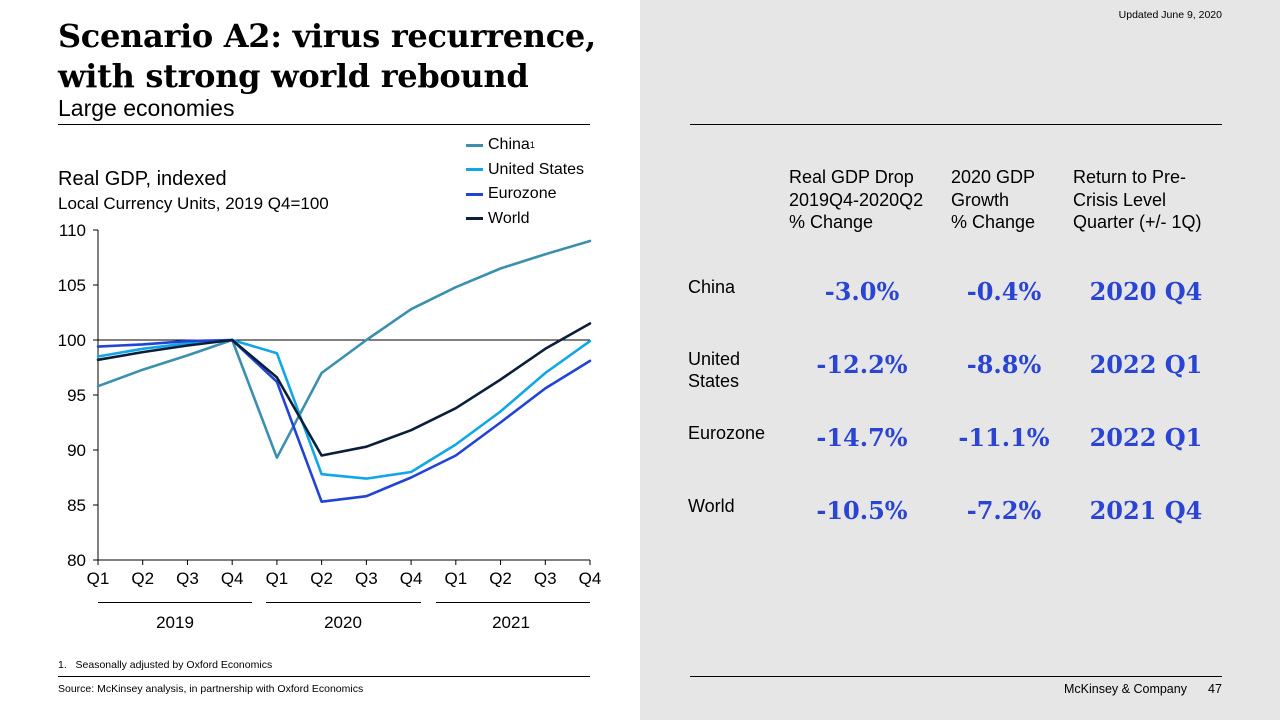 The image size is (1280, 720). What do you see at coordinates (862, 364) in the screenshot?
I see `cell-united-states-drop: -12.2%` at bounding box center [862, 364].